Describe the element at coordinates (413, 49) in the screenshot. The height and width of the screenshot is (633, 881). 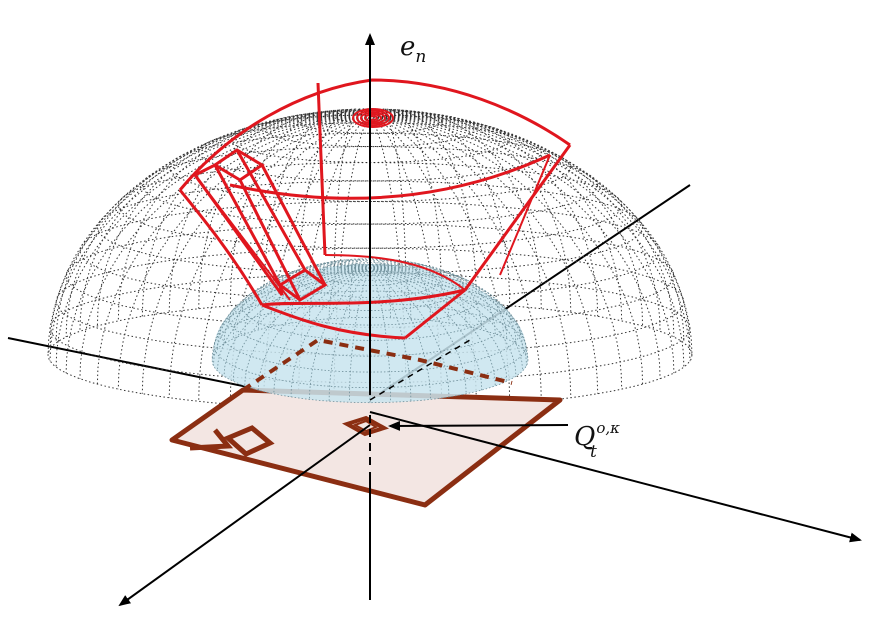
I see `vertical-axis-label: en` at that location.